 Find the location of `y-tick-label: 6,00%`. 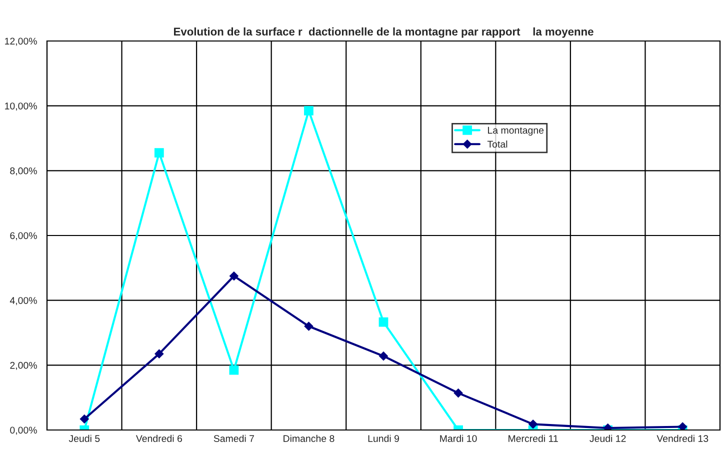

y-tick-label: 6,00% is located at coordinates (23, 236).